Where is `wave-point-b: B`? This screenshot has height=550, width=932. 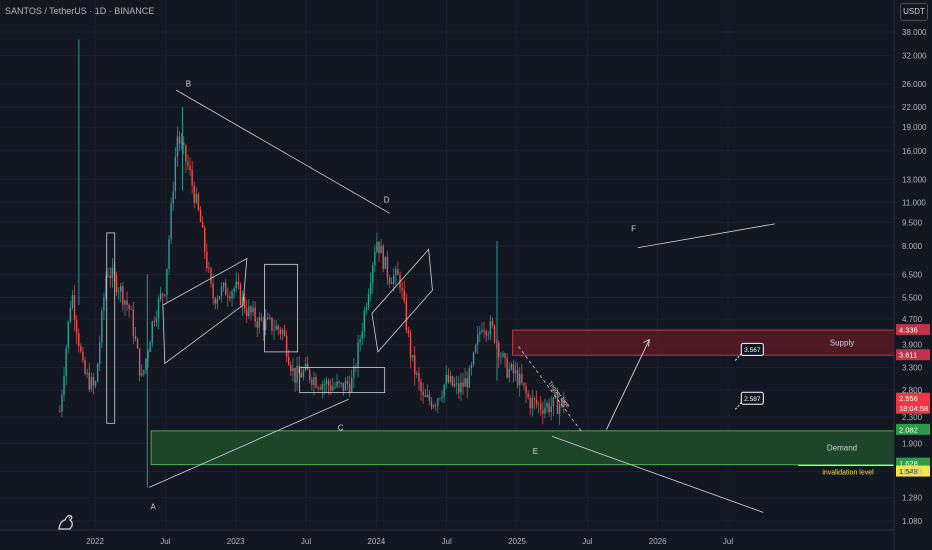 wave-point-b: B is located at coordinates (188, 83).